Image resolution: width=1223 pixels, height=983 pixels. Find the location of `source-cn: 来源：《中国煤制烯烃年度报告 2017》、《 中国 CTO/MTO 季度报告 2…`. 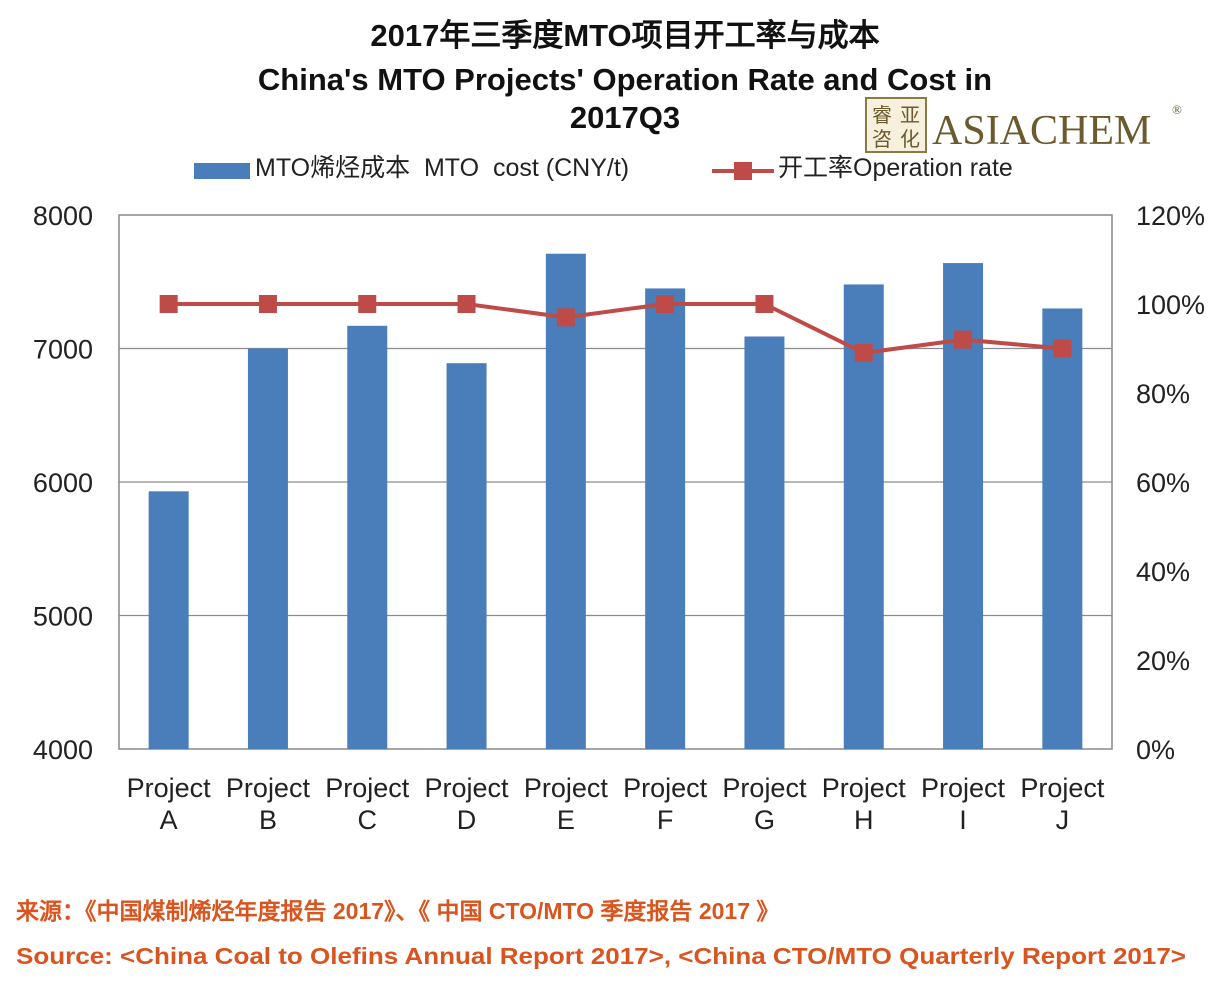

source-cn: 来源：《中国煤制烯烃年度报告 2017》、《 中国 CTO/MTO 季度报告 2… is located at coordinates (397, 911).